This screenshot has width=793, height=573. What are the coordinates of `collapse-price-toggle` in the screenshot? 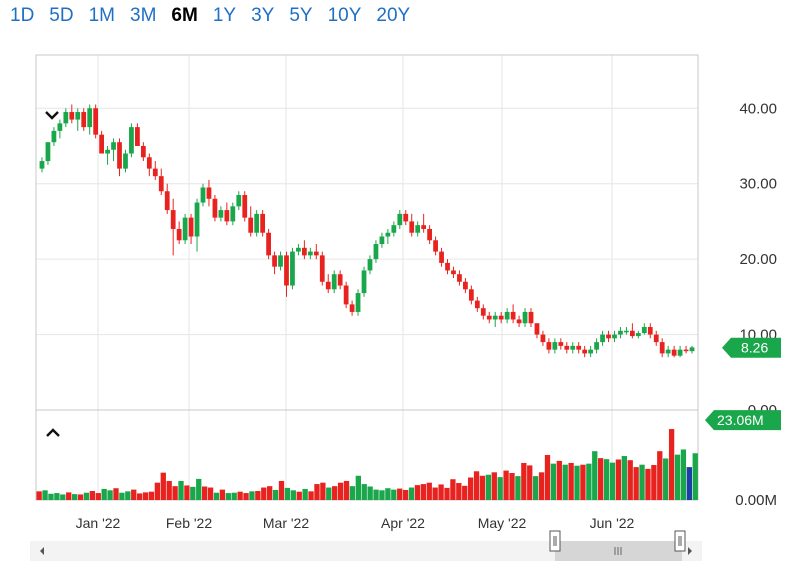 It's located at (52, 115).